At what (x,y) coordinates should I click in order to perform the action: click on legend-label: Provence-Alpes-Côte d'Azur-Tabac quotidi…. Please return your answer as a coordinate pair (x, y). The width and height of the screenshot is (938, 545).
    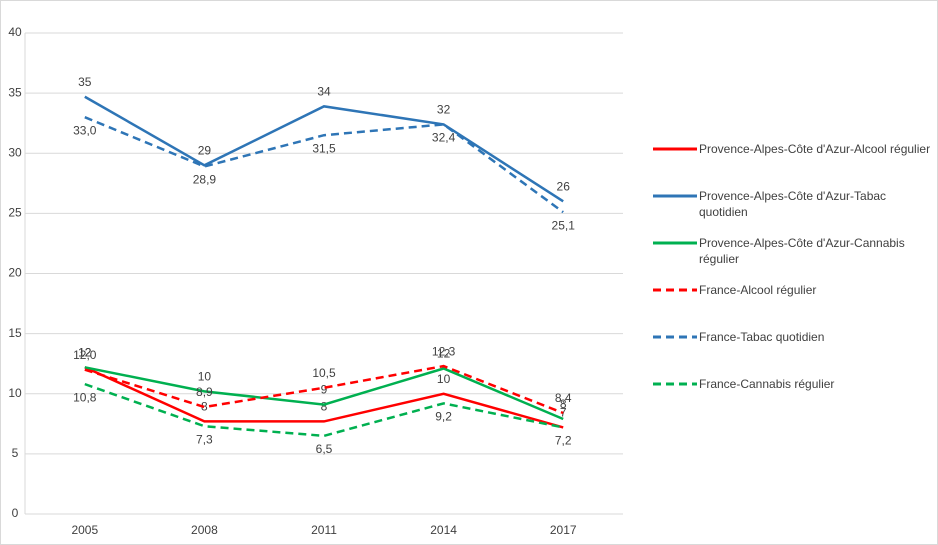
    Looking at the image, I should click on (793, 204).